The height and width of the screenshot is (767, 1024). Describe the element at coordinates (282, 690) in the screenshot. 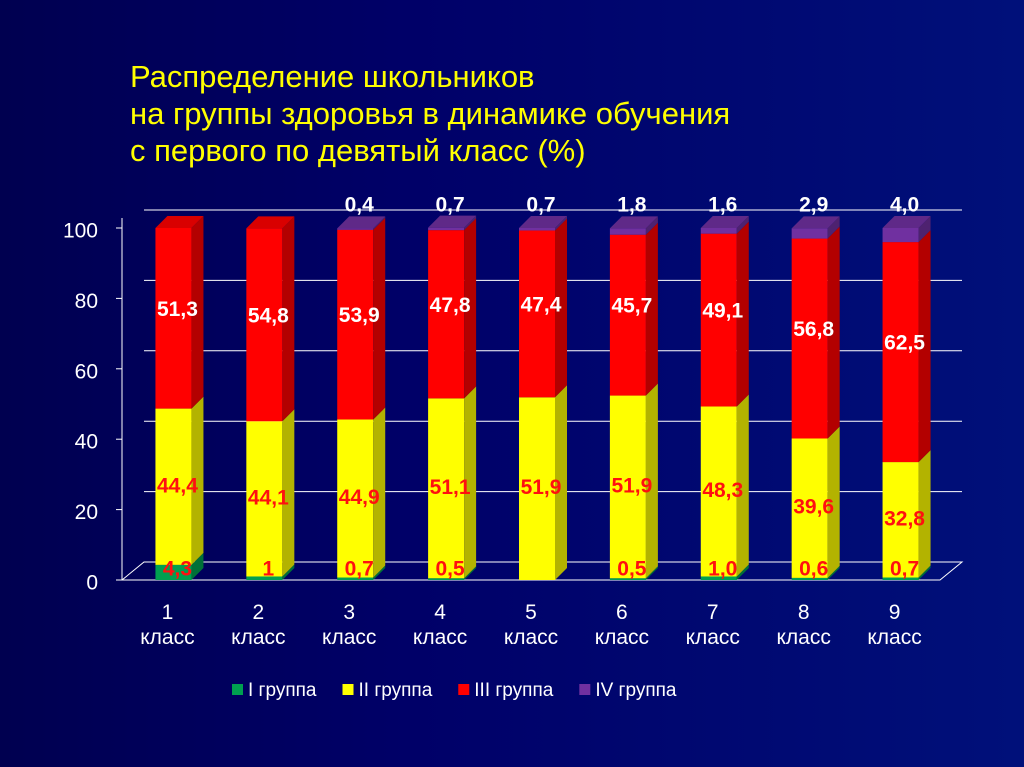

I see `legend-label: I группа` at that location.